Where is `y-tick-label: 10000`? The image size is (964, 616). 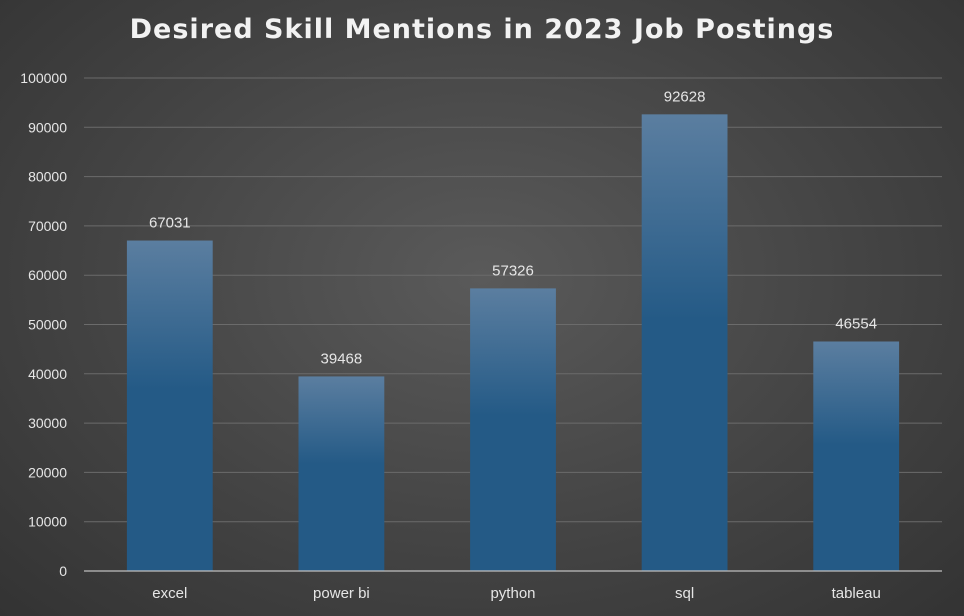 y-tick-label: 10000 is located at coordinates (47, 522).